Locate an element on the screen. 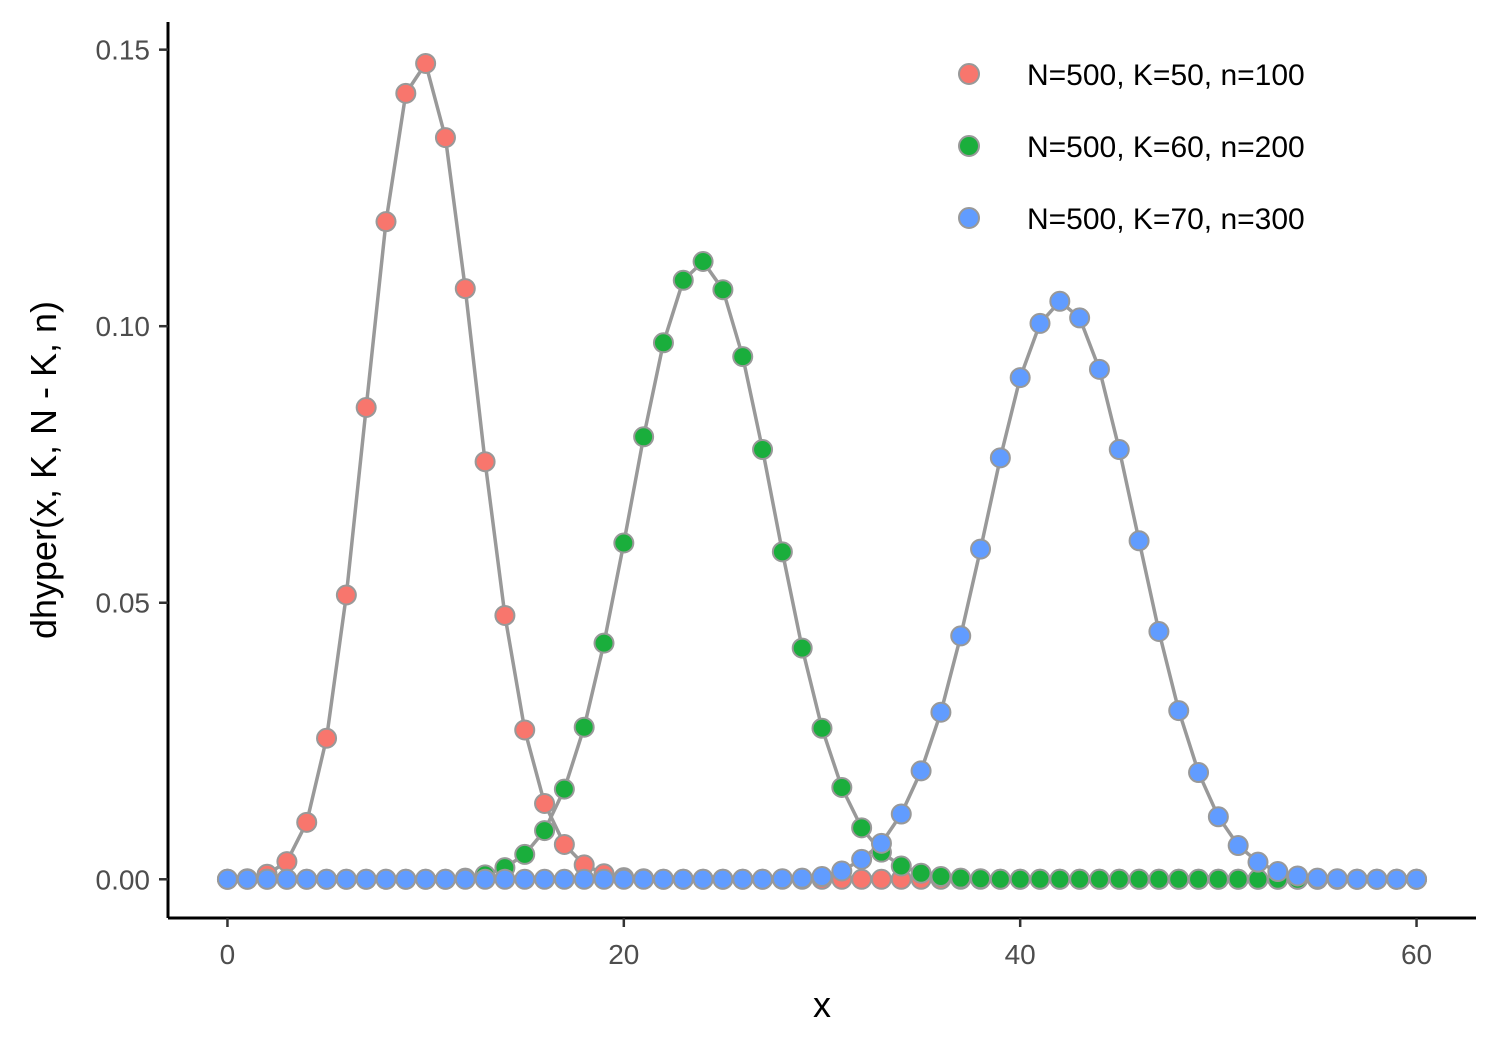 The image size is (1500, 1050). data-point-s3-x42 is located at coordinates (1060, 301).